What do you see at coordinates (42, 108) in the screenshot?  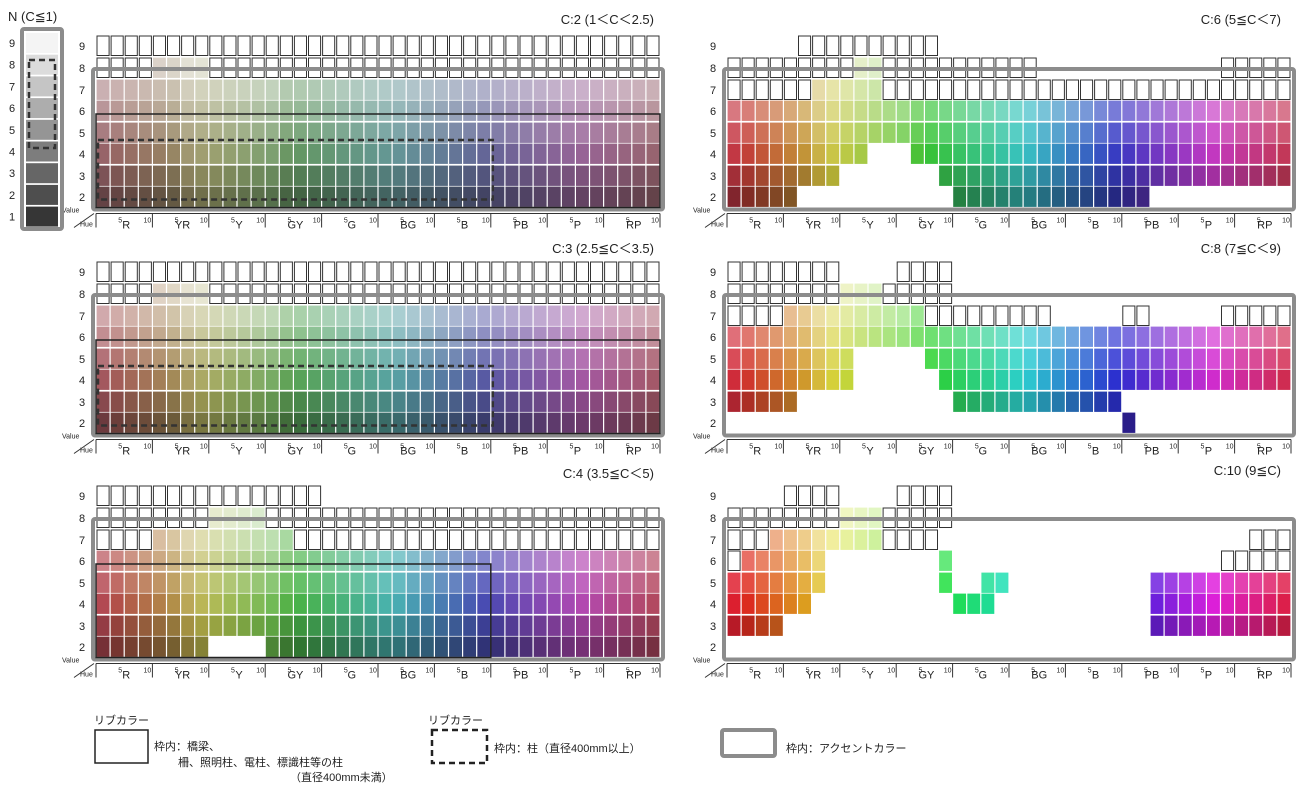 I see `neutral-chip` at bounding box center [42, 108].